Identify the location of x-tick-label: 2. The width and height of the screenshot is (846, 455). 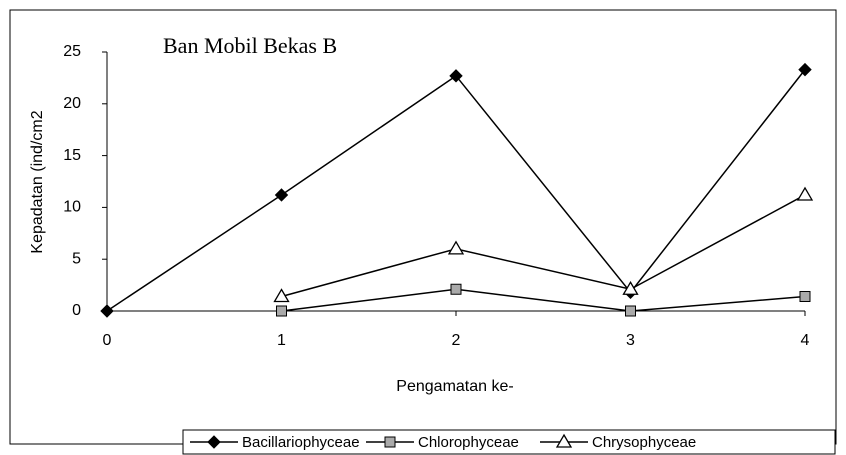
(456, 340).